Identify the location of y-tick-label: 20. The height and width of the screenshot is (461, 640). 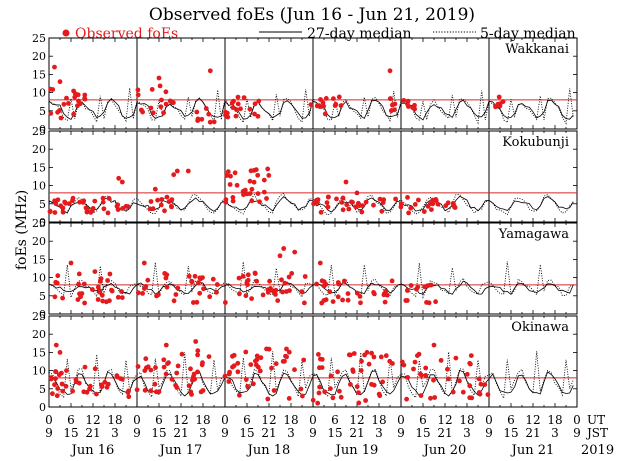
(39, 149).